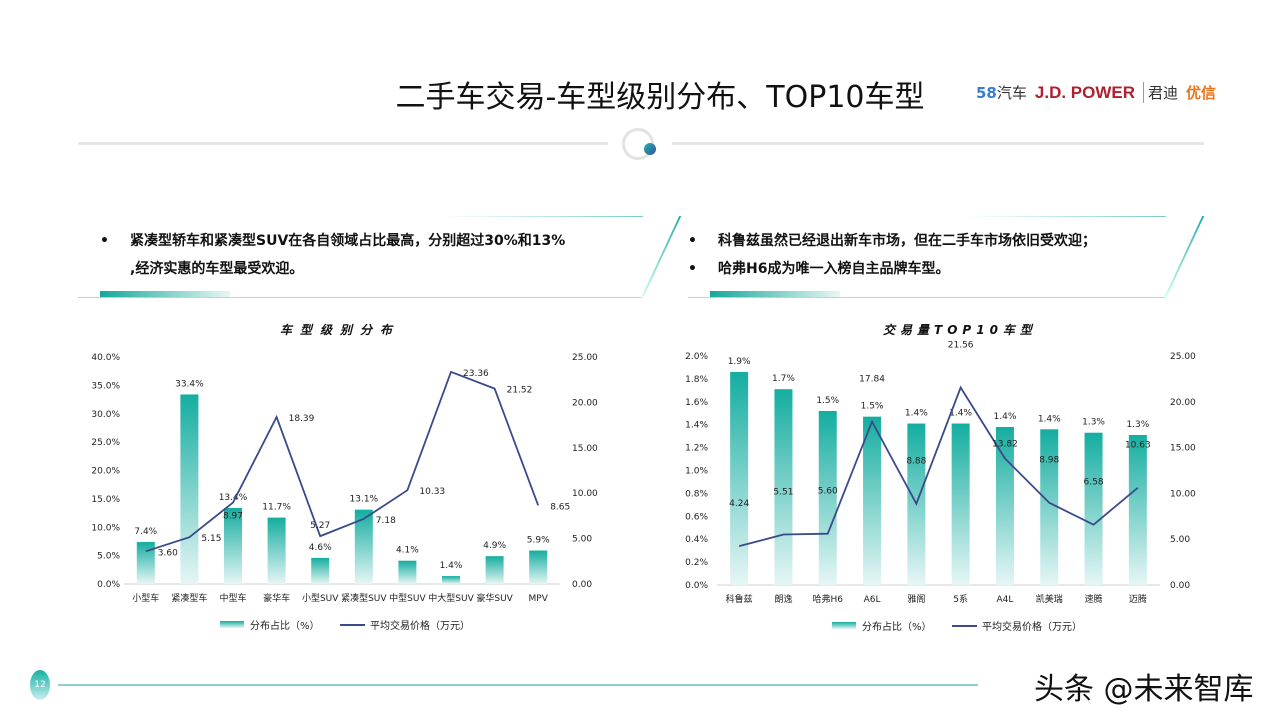  What do you see at coordinates (233, 498) in the screenshot?
I see `bar-label: 13.4%` at bounding box center [233, 498].